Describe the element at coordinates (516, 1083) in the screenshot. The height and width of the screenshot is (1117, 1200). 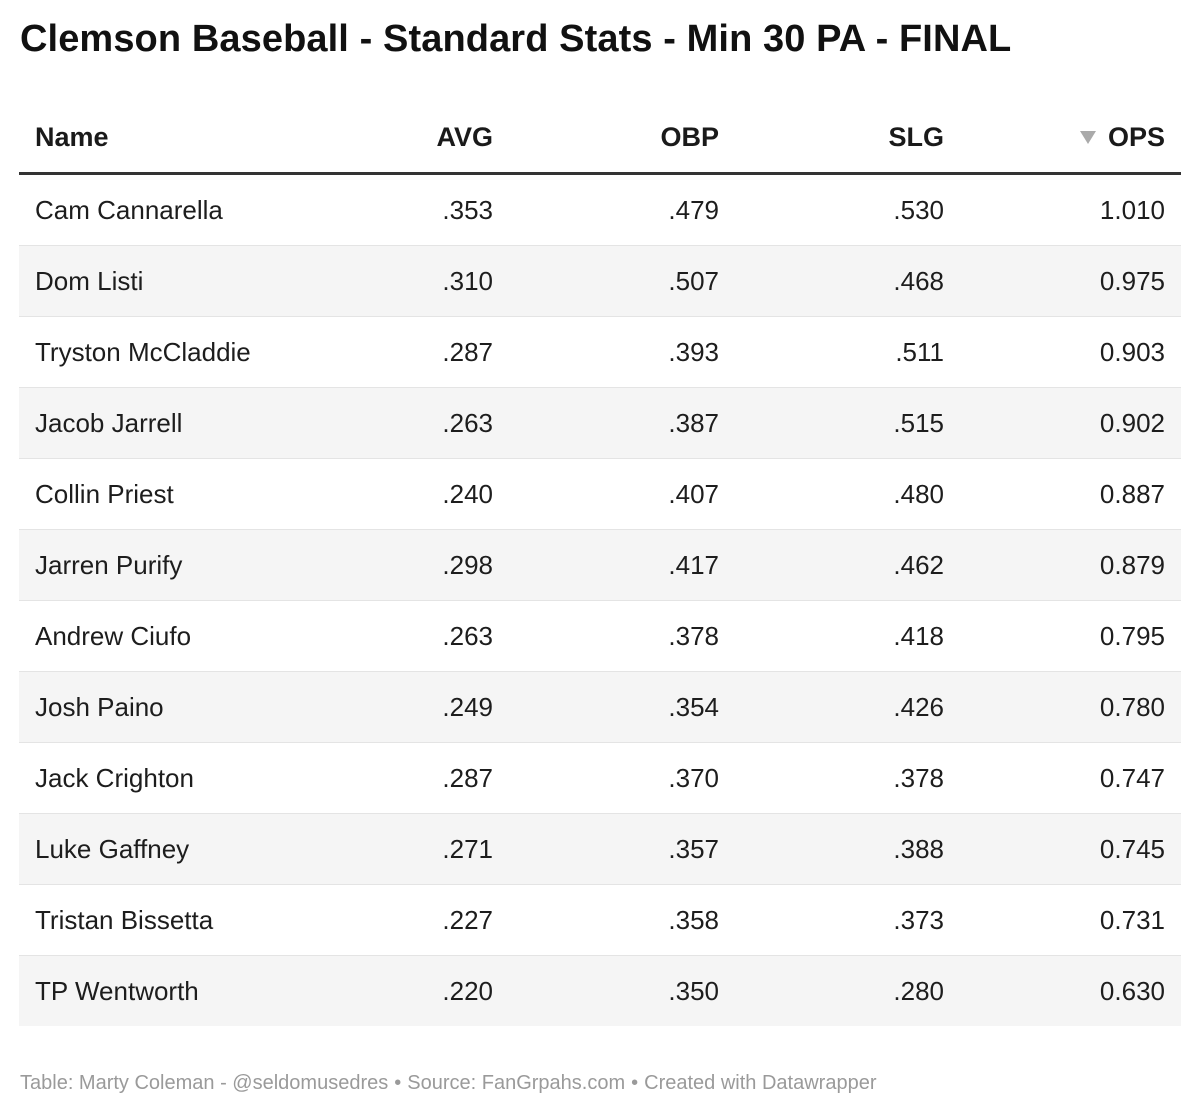
I see `footer-source: Source: FanGrpahs.com` at that location.